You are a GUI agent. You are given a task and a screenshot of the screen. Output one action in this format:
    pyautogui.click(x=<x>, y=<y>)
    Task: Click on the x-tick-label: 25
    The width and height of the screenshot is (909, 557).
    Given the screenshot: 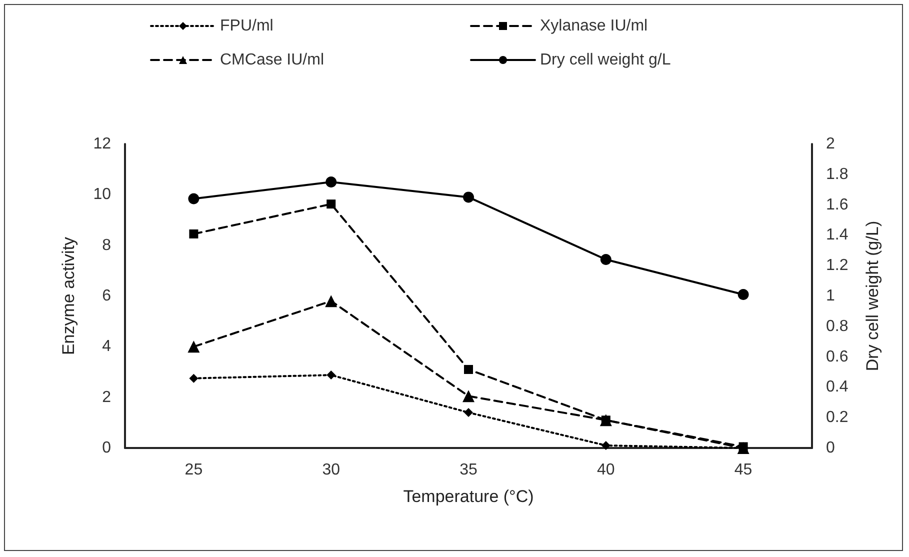 What is the action you would take?
    pyautogui.click(x=193, y=470)
    